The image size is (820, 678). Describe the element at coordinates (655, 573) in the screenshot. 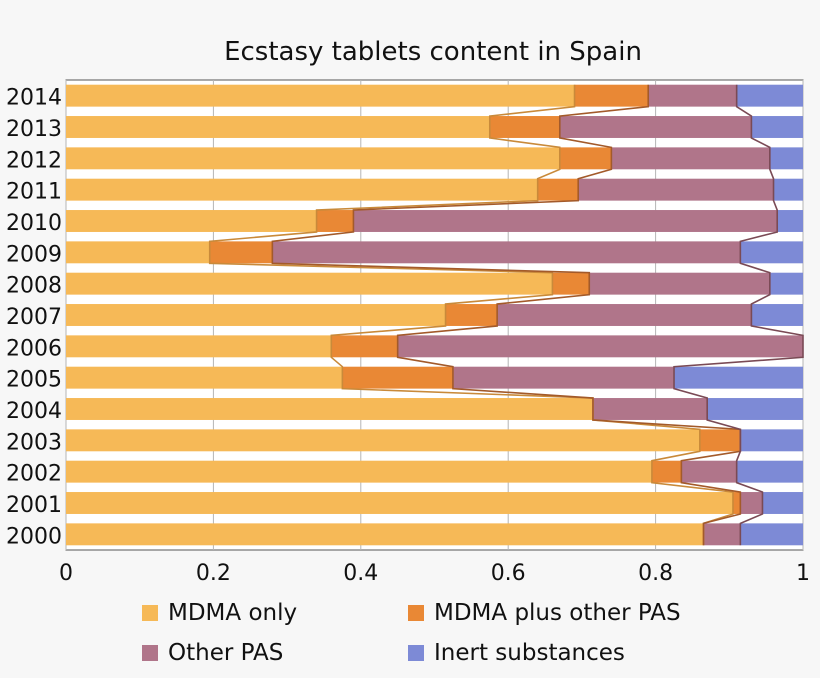

I see `x-tick-label: 0.8` at that location.